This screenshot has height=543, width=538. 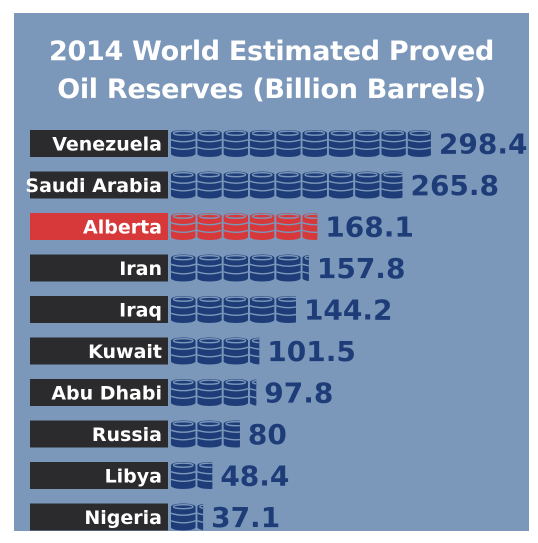 I want to click on chart-row: Nigeria 37.1, so click(x=155, y=516).